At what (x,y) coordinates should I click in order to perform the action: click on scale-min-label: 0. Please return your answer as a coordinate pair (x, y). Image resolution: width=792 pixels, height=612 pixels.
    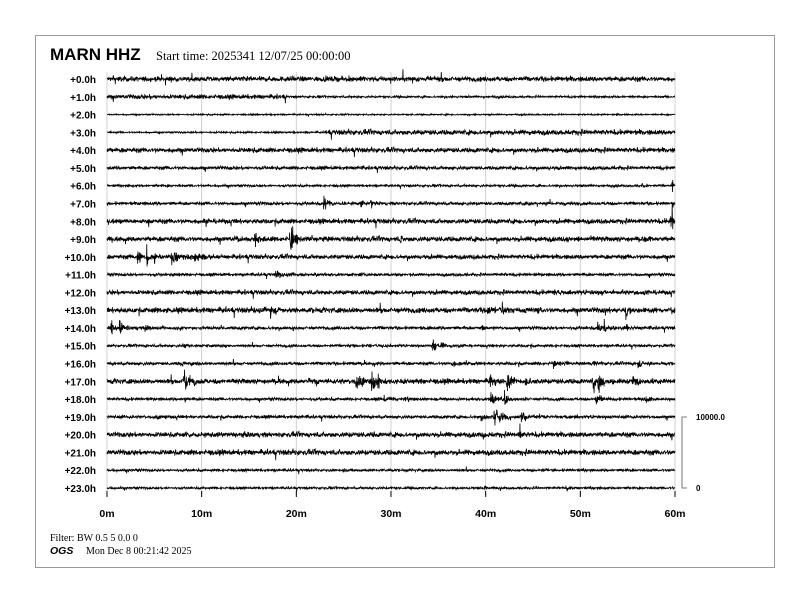
    Looking at the image, I should click on (698, 488).